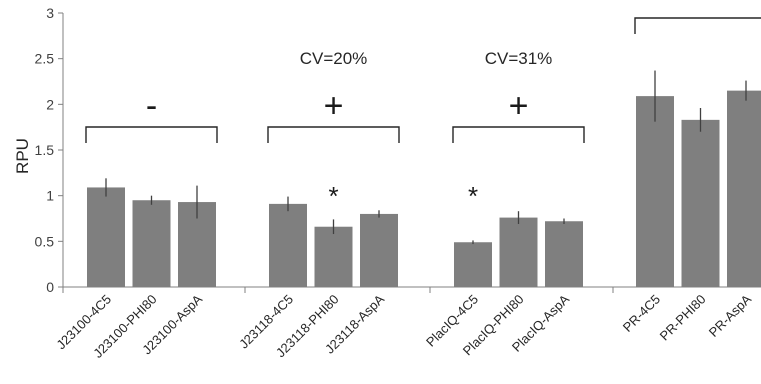 The image size is (761, 384). Describe the element at coordinates (50, 287) in the screenshot. I see `y-tick-label: 0` at that location.